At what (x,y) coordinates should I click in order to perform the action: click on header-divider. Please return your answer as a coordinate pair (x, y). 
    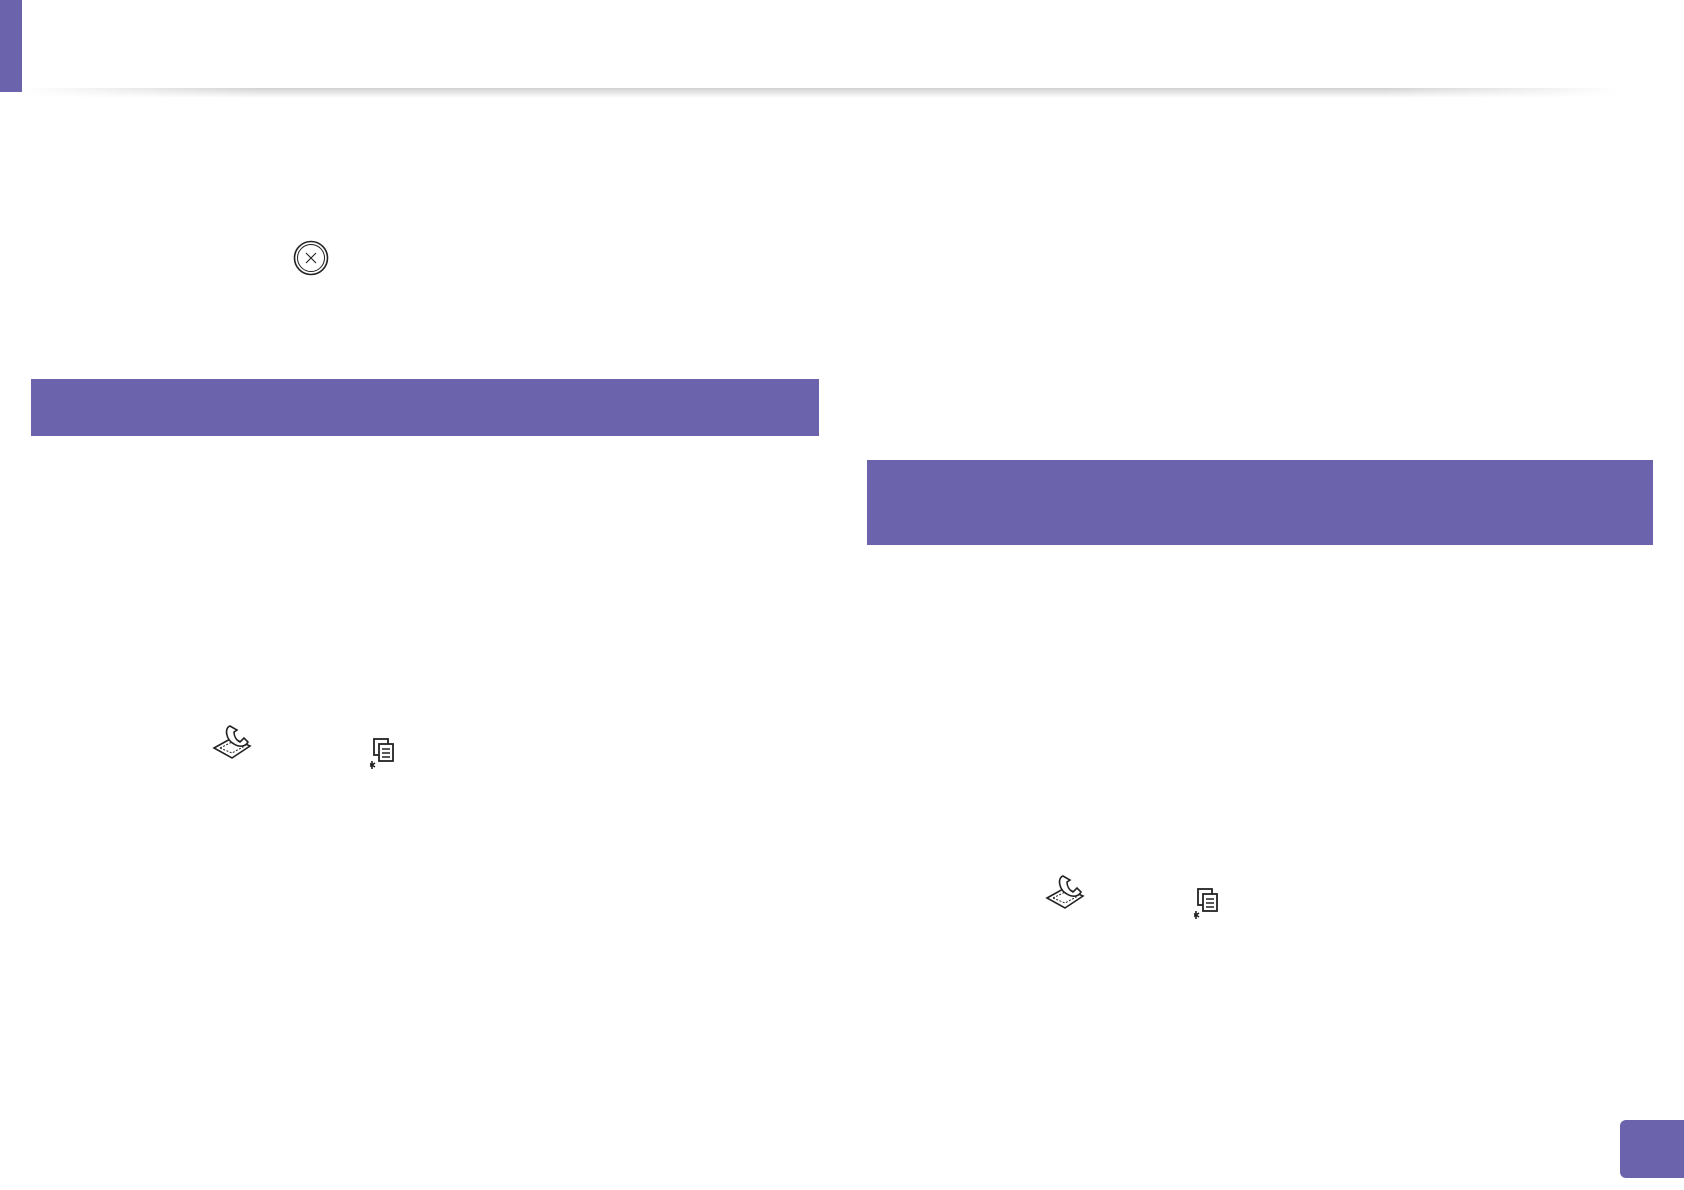
    Looking at the image, I should click on (822, 93).